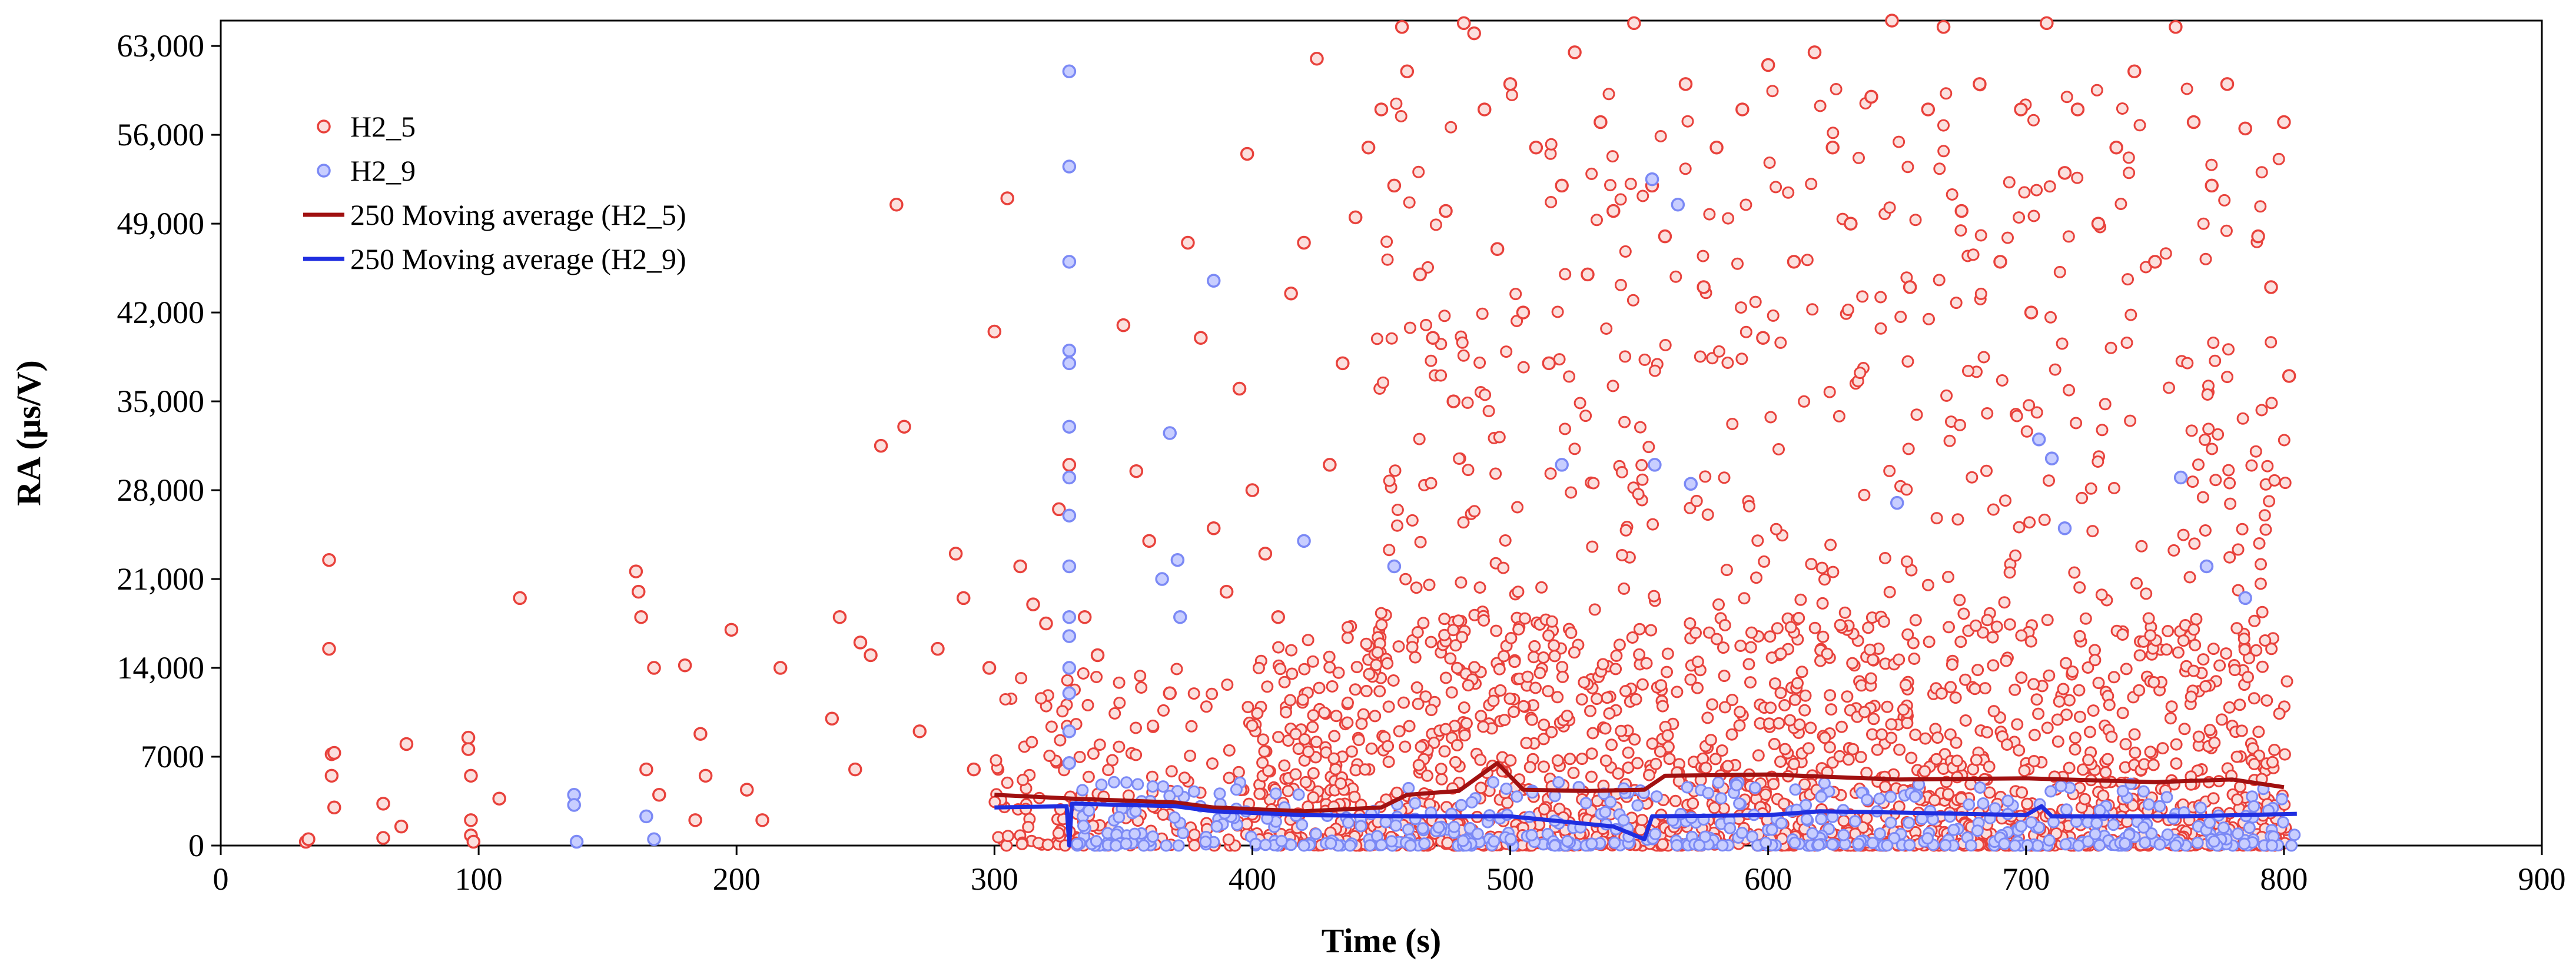 The height and width of the screenshot is (965, 2576). What do you see at coordinates (1252, 879) in the screenshot?
I see `x-tick-label: 400` at bounding box center [1252, 879].